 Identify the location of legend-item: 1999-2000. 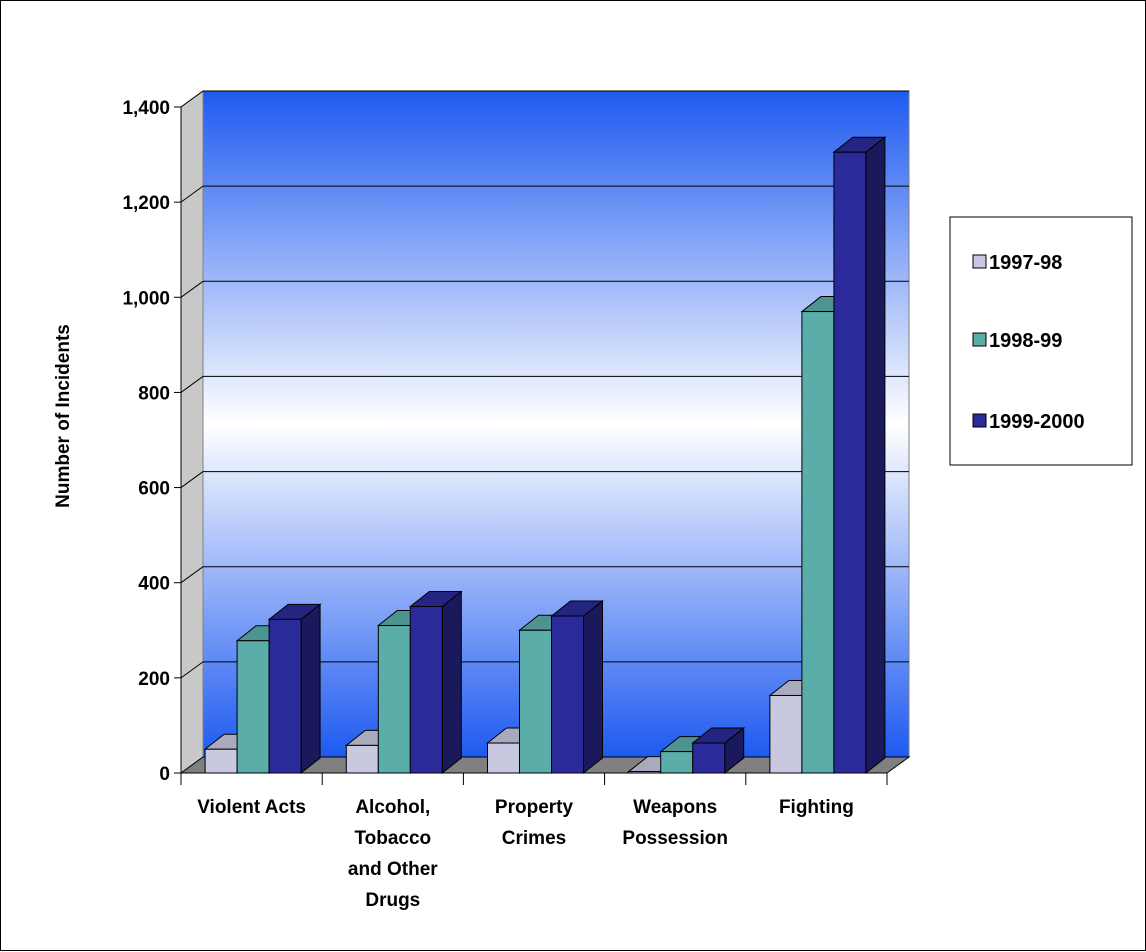
(1028, 422).